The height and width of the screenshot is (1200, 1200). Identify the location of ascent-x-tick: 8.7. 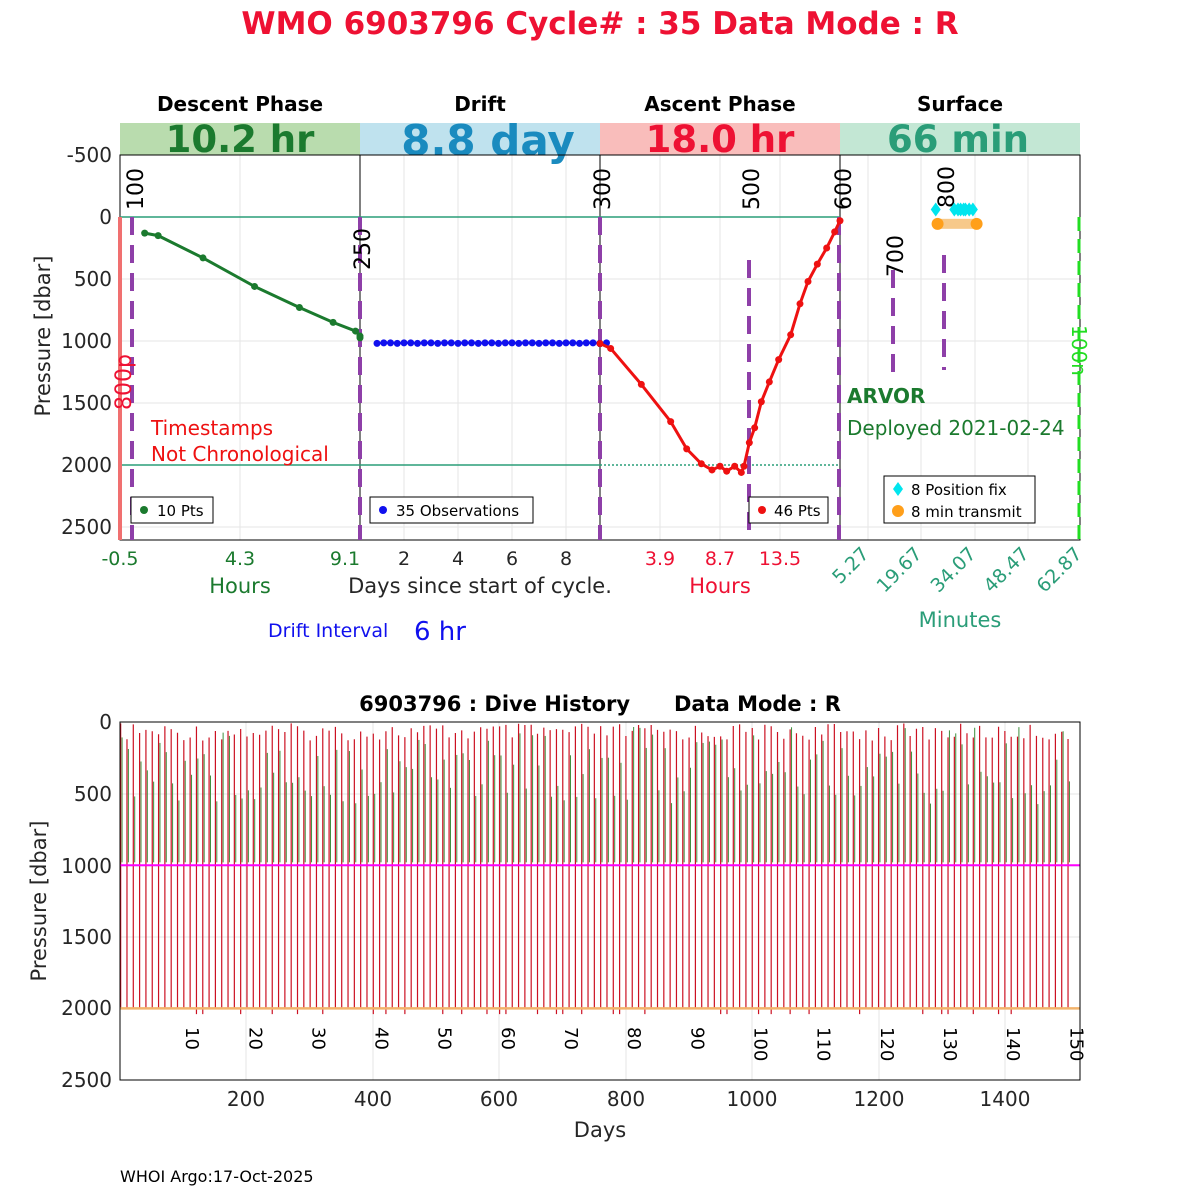
(720, 559).